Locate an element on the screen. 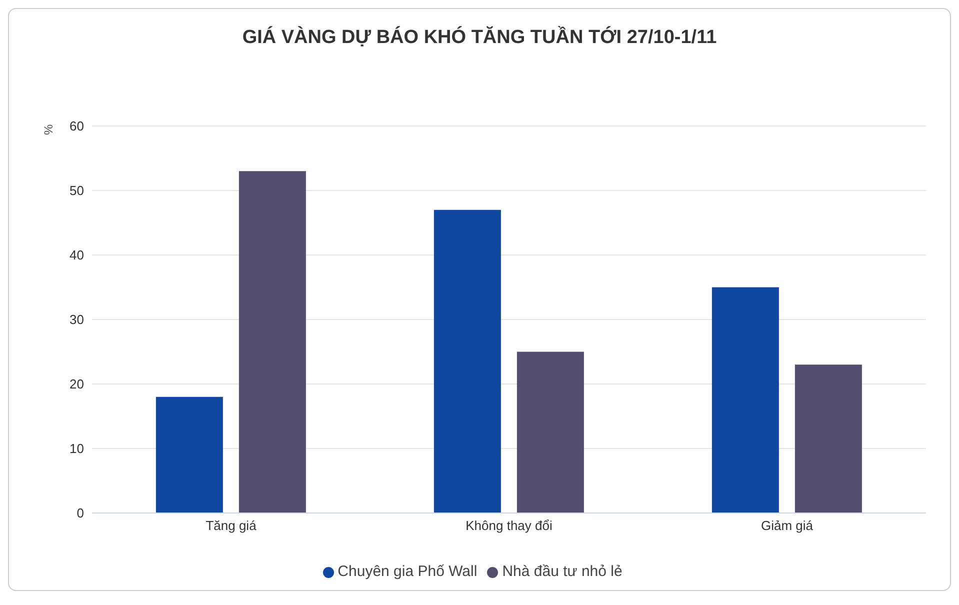 This screenshot has height=605, width=959. y-tick-label: 50 is located at coordinates (77, 190).